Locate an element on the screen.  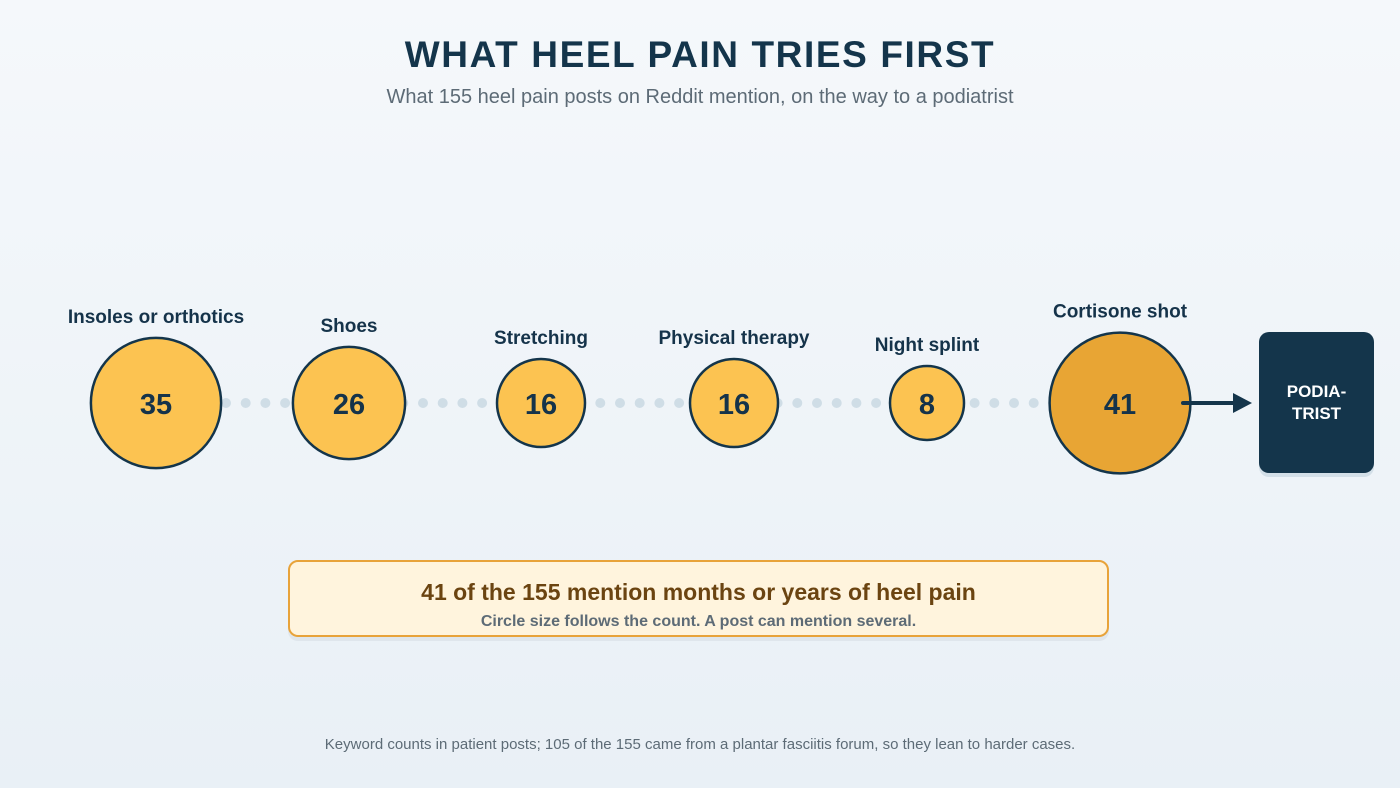
step-bubble: 26 Shoes is located at coordinates (349, 388).